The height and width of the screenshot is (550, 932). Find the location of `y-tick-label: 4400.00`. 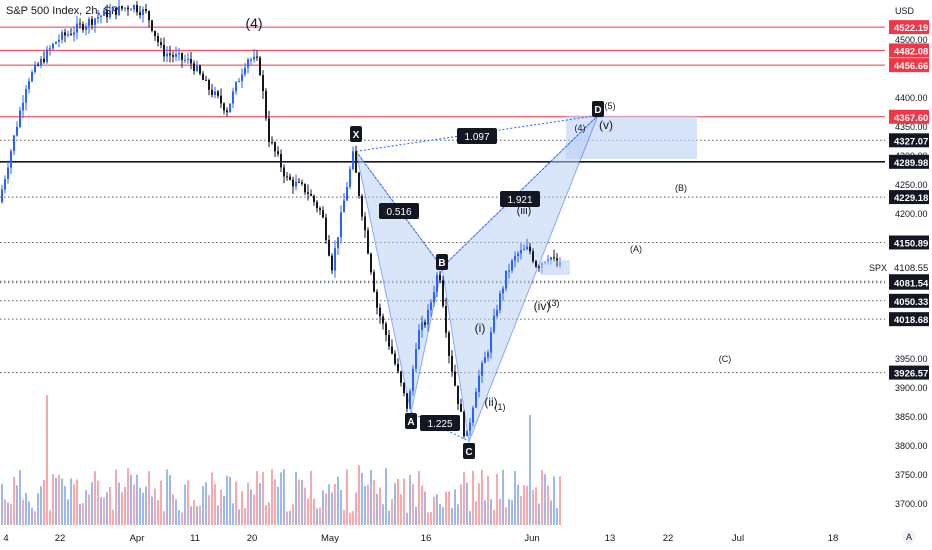

y-tick-label: 4400.00 is located at coordinates (911, 98).